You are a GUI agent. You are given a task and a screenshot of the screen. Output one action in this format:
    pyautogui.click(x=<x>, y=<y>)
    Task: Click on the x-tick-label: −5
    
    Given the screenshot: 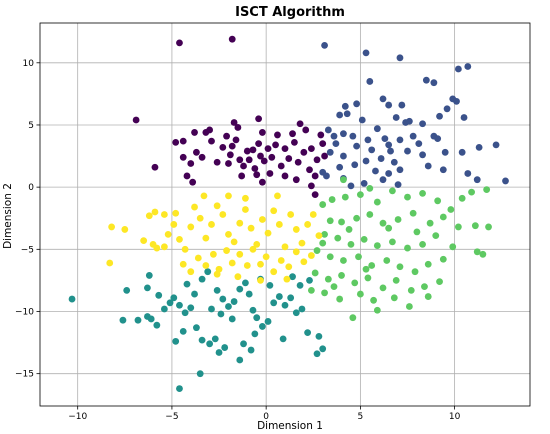 What is the action you would take?
    pyautogui.click(x=171, y=417)
    